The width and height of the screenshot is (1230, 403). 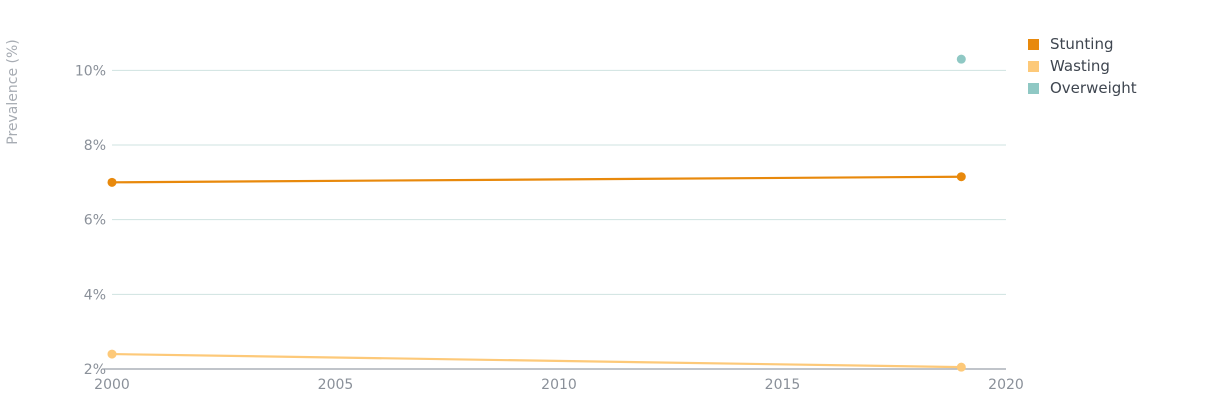 I want to click on legend-label: Overweight, so click(x=1093, y=88).